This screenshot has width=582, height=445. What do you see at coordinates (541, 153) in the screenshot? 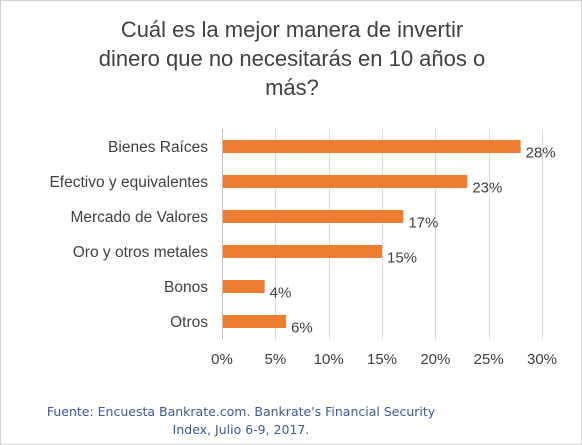
I see `data-label: 28%` at bounding box center [541, 153].